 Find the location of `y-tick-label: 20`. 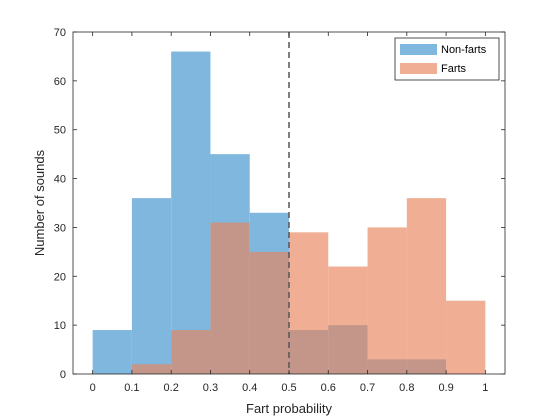

y-tick-label: 20 is located at coordinates (60, 277).